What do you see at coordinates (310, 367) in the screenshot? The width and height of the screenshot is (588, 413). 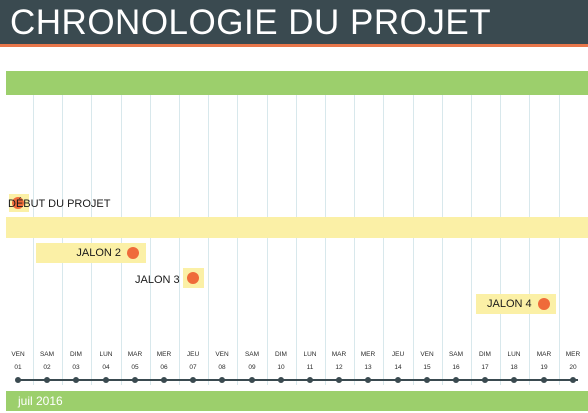 I see `day-number: 11` at bounding box center [310, 367].